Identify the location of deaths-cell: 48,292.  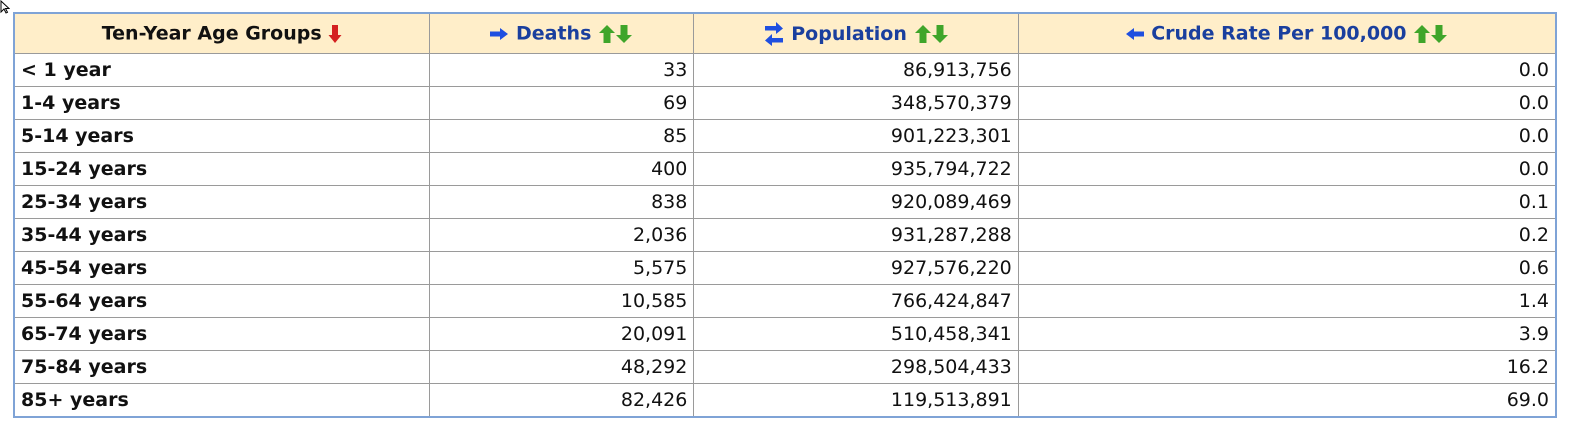
(562, 367).